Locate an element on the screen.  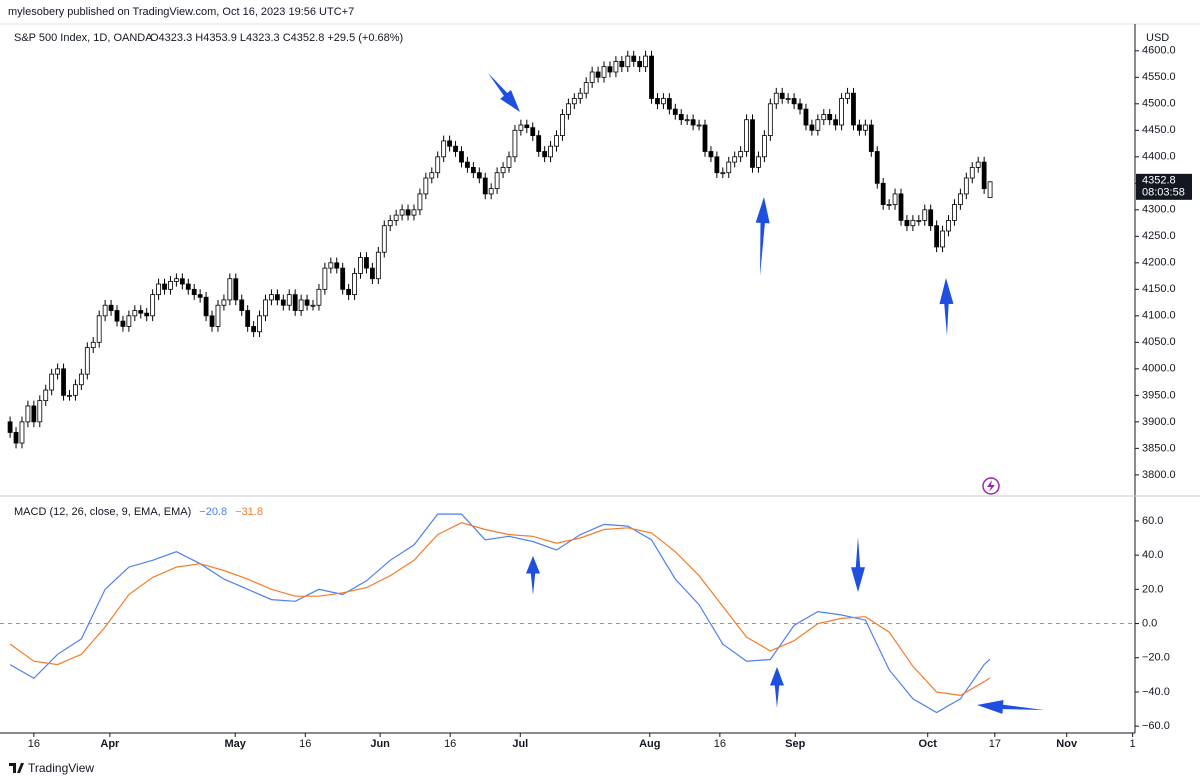
y-tick-label: 4200.0 is located at coordinates (1159, 263).